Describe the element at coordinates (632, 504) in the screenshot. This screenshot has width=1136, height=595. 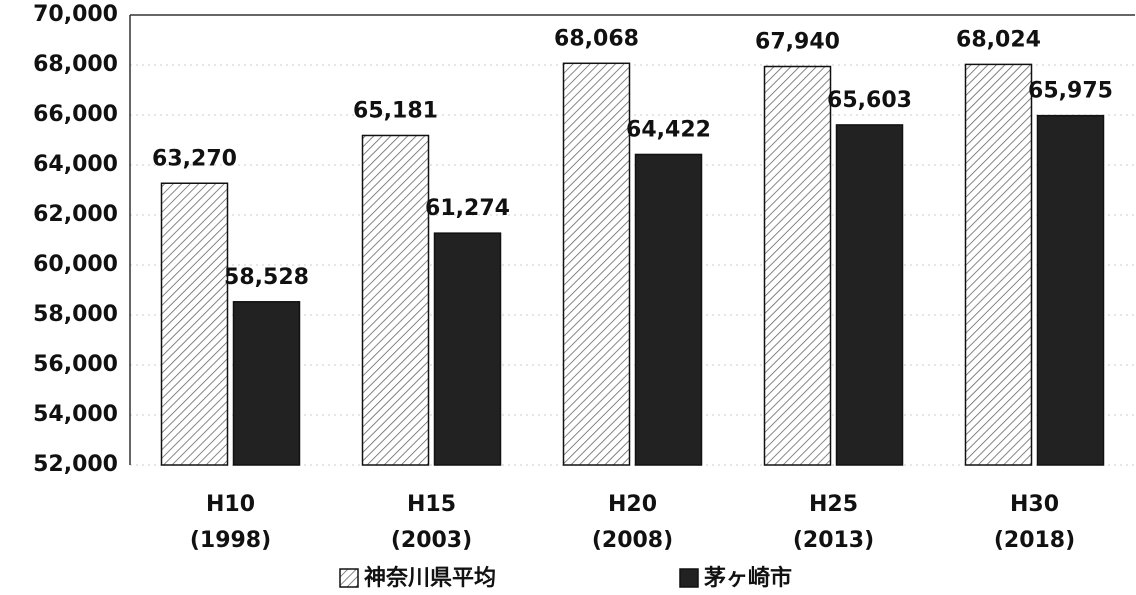
I see `x-tick-label: H20` at that location.